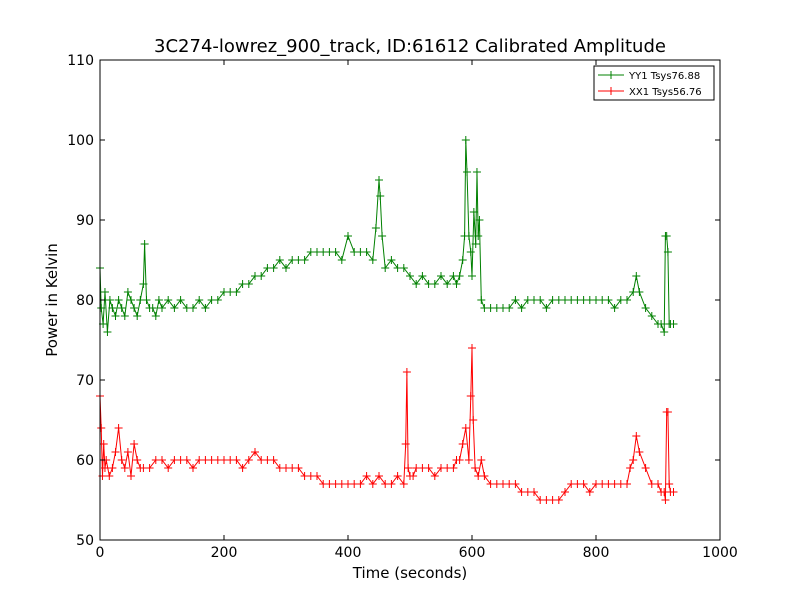  I want to click on y-tick-label: 70, so click(85, 381).